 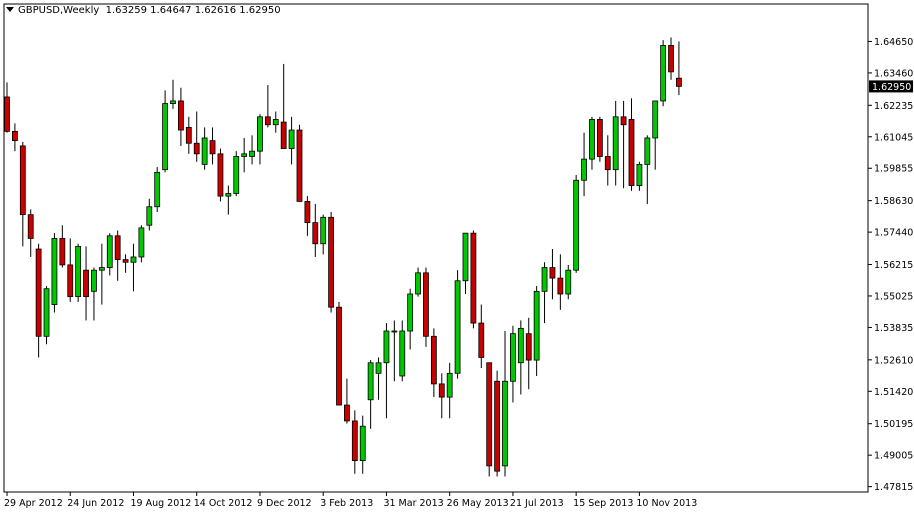 I want to click on current-price-tag-bg, so click(x=891, y=86).